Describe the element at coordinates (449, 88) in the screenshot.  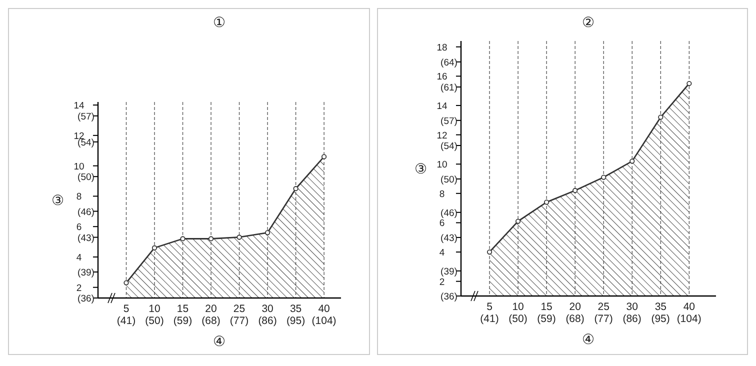
I see `y2-tick-label: (61)` at that location.